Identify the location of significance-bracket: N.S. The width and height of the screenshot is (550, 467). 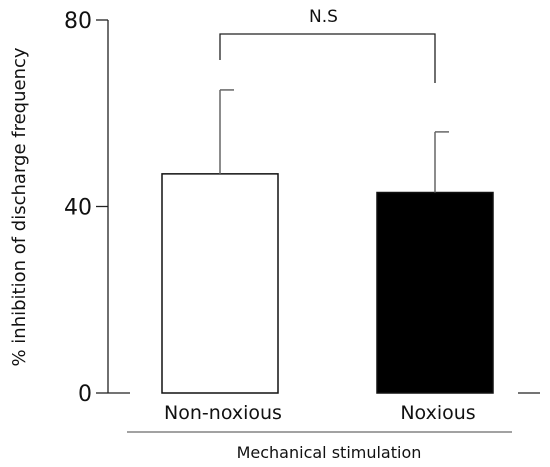
(327, 45).